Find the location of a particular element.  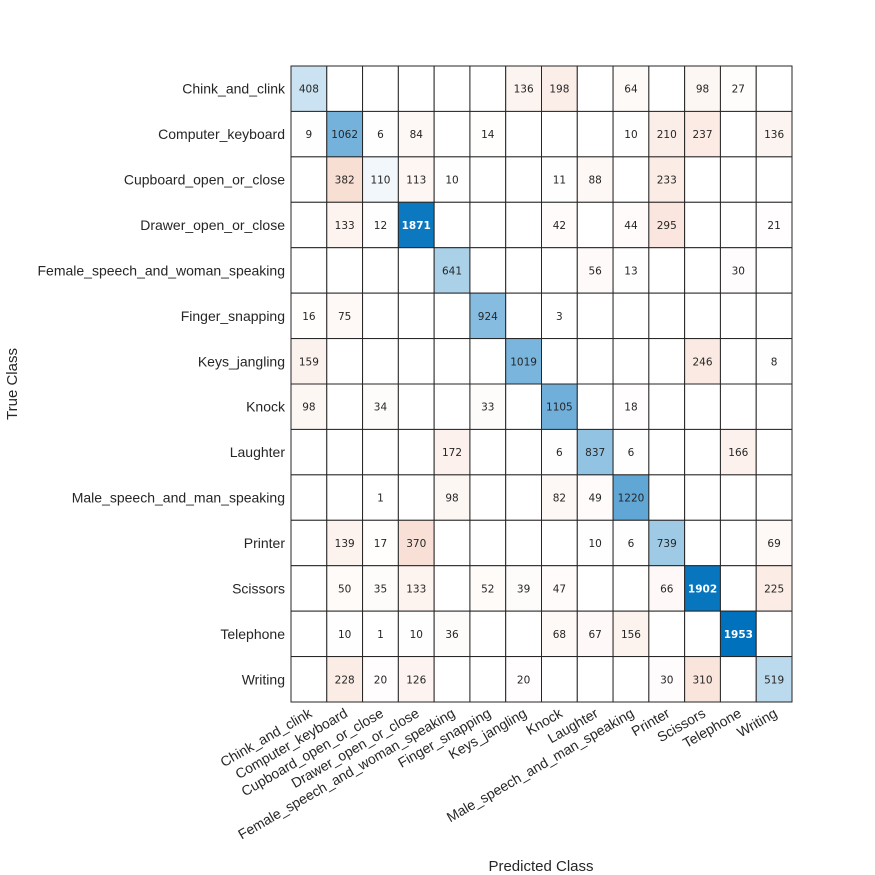

y-tick-label: Writing is located at coordinates (263, 679).